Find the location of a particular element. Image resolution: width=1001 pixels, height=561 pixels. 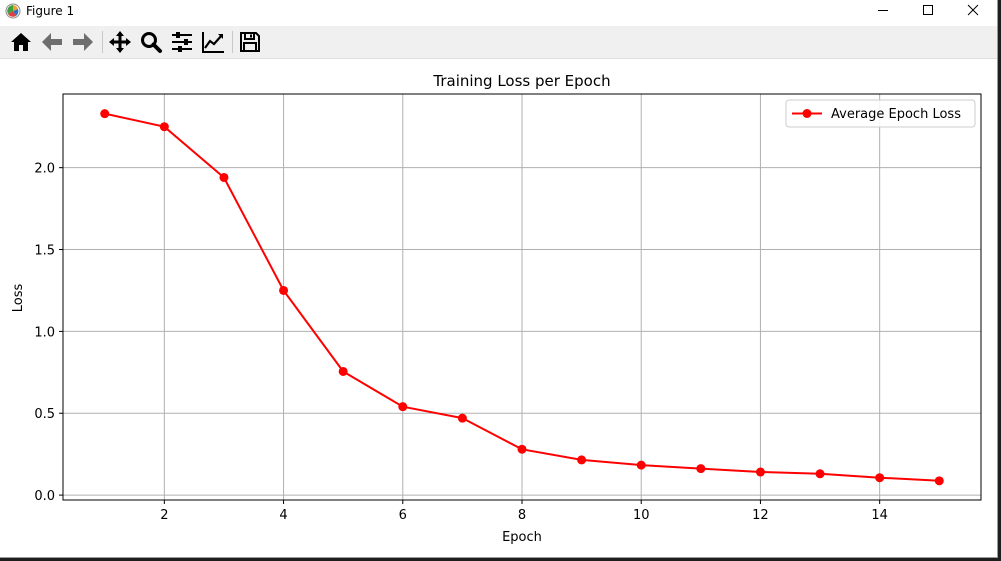

y-tick-label: 2.0 is located at coordinates (44, 169).